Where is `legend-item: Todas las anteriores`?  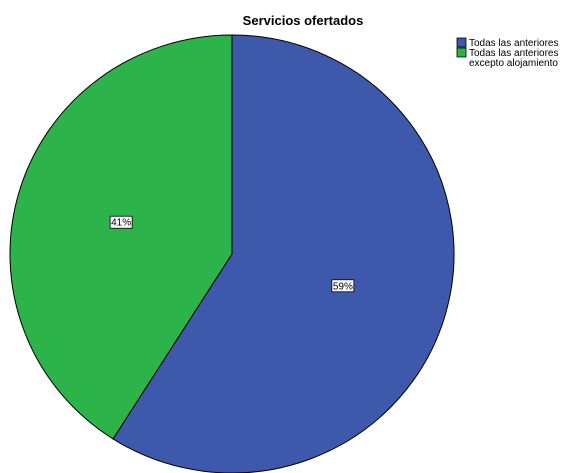 legend-item: Todas las anteriores is located at coordinates (507, 43).